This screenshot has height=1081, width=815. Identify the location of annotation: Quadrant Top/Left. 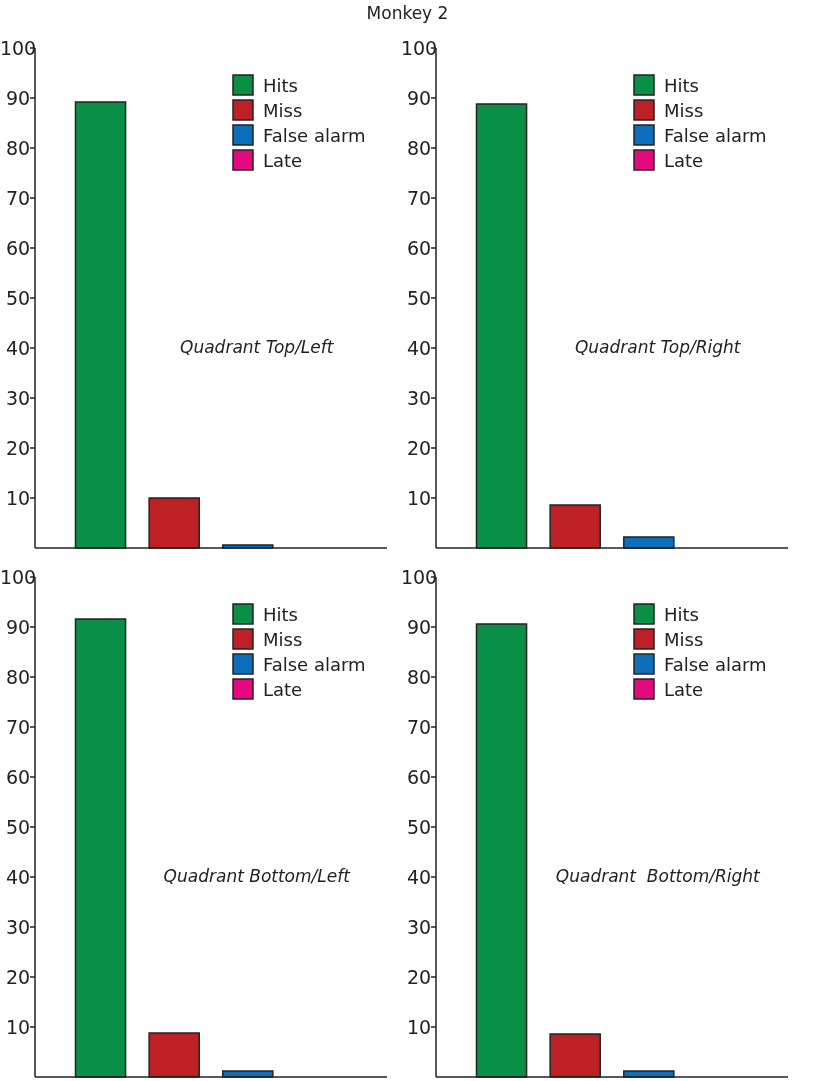
(257, 347).